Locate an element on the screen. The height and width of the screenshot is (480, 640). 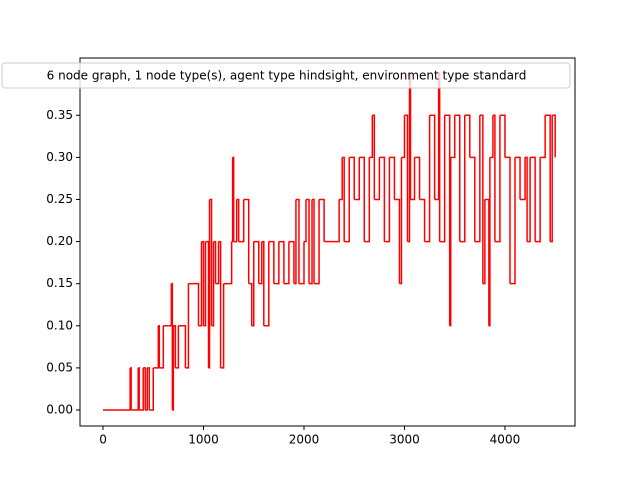
y-tick-label: 0.30 is located at coordinates (59, 157).